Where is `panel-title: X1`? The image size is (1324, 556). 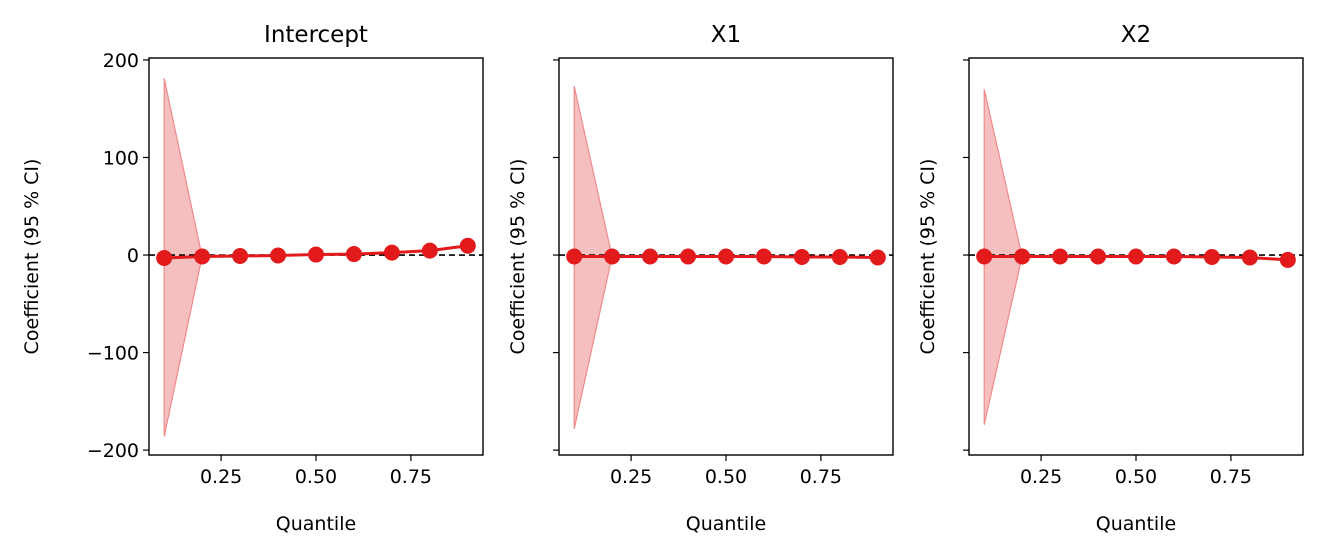
panel-title: X1 is located at coordinates (726, 35).